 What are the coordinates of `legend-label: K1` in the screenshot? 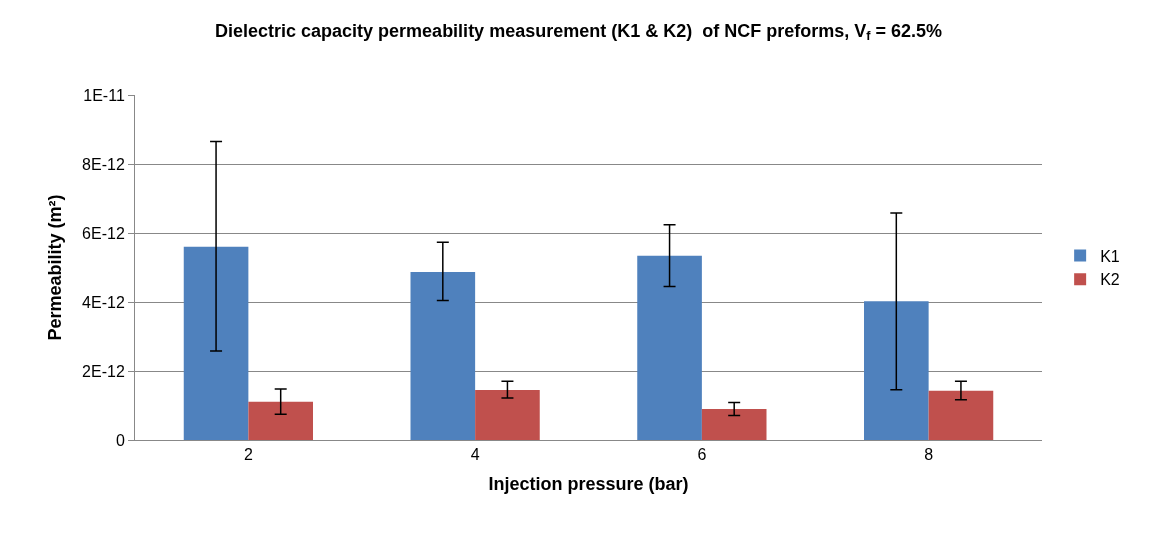 It's located at (1110, 256).